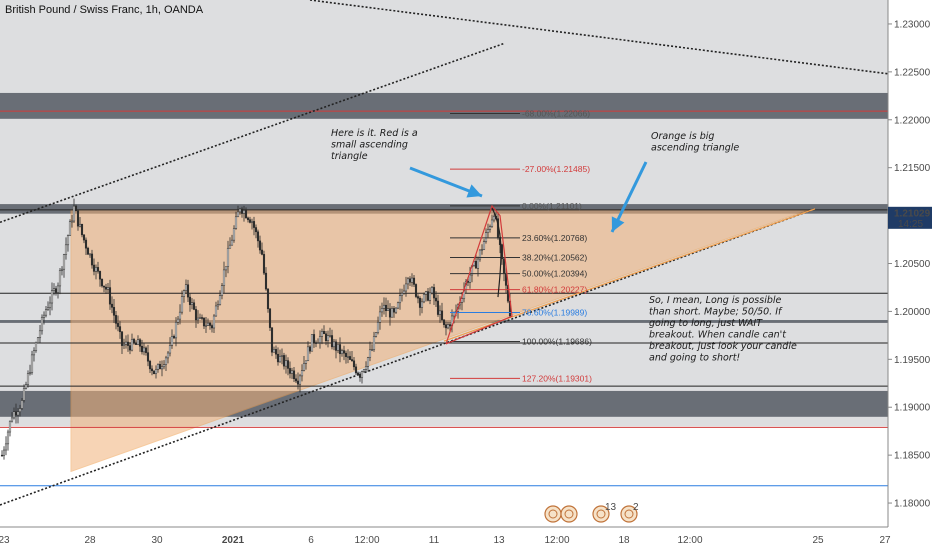  I want to click on flag-icon: 2, so click(629, 512).